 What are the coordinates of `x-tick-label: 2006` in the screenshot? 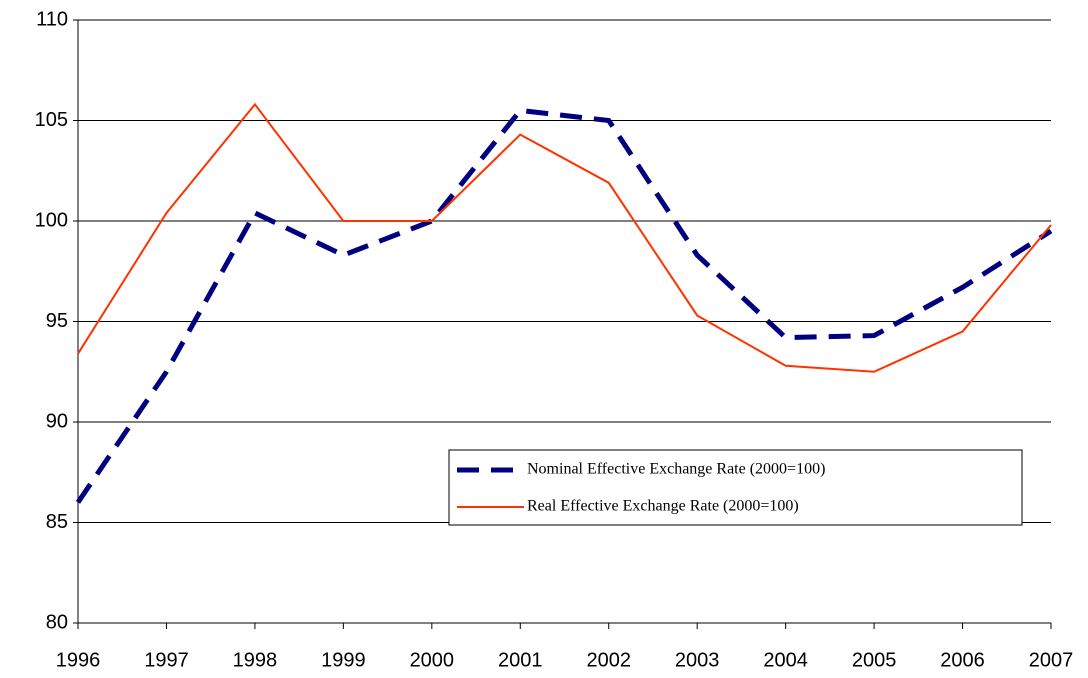 It's located at (962, 660).